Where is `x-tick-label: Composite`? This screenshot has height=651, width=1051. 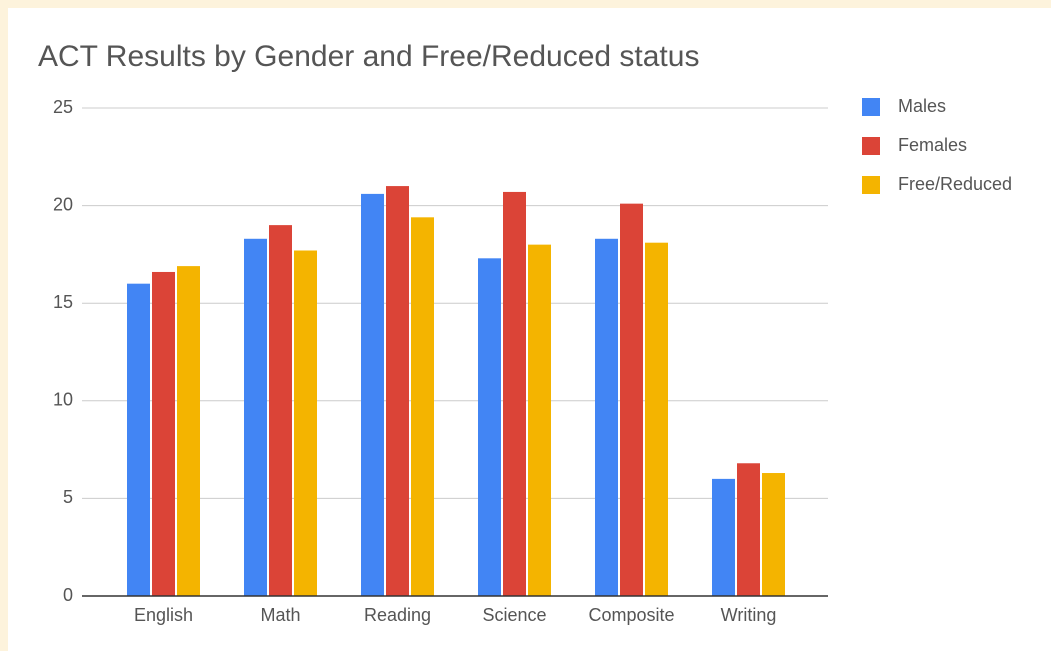
x-tick-label: Composite is located at coordinates (631, 615).